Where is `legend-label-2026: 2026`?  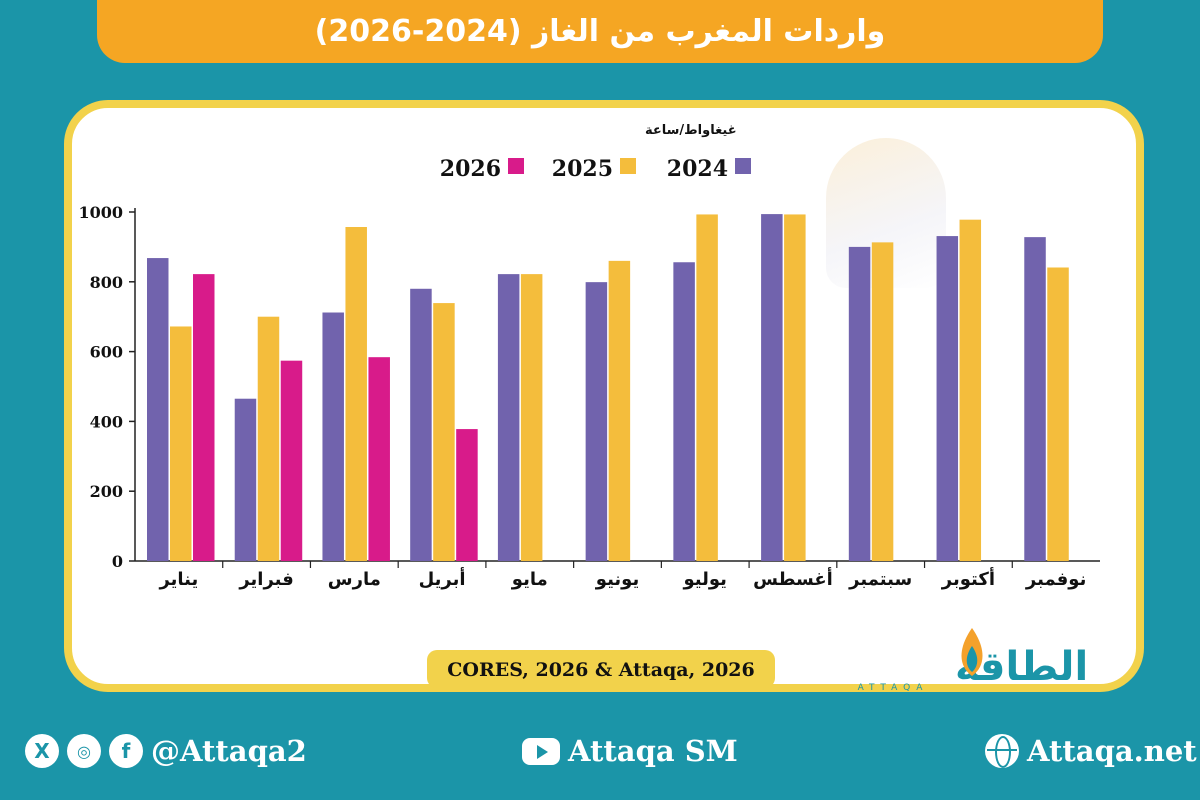 legend-label-2026: 2026 is located at coordinates (470, 169).